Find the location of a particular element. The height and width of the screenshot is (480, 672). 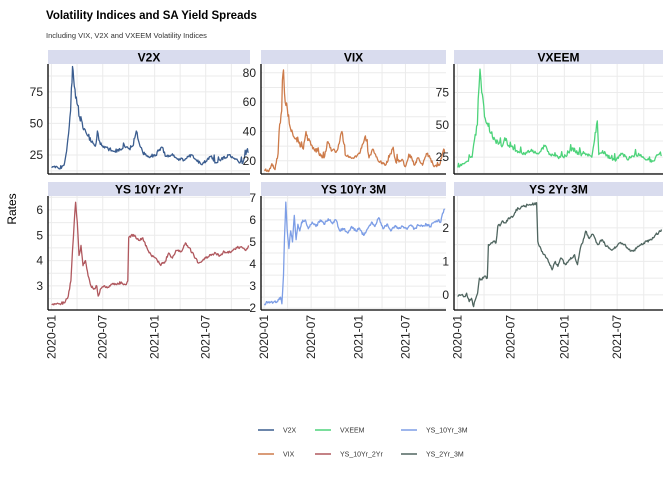

series-line-vxeem is located at coordinates (559, 118).